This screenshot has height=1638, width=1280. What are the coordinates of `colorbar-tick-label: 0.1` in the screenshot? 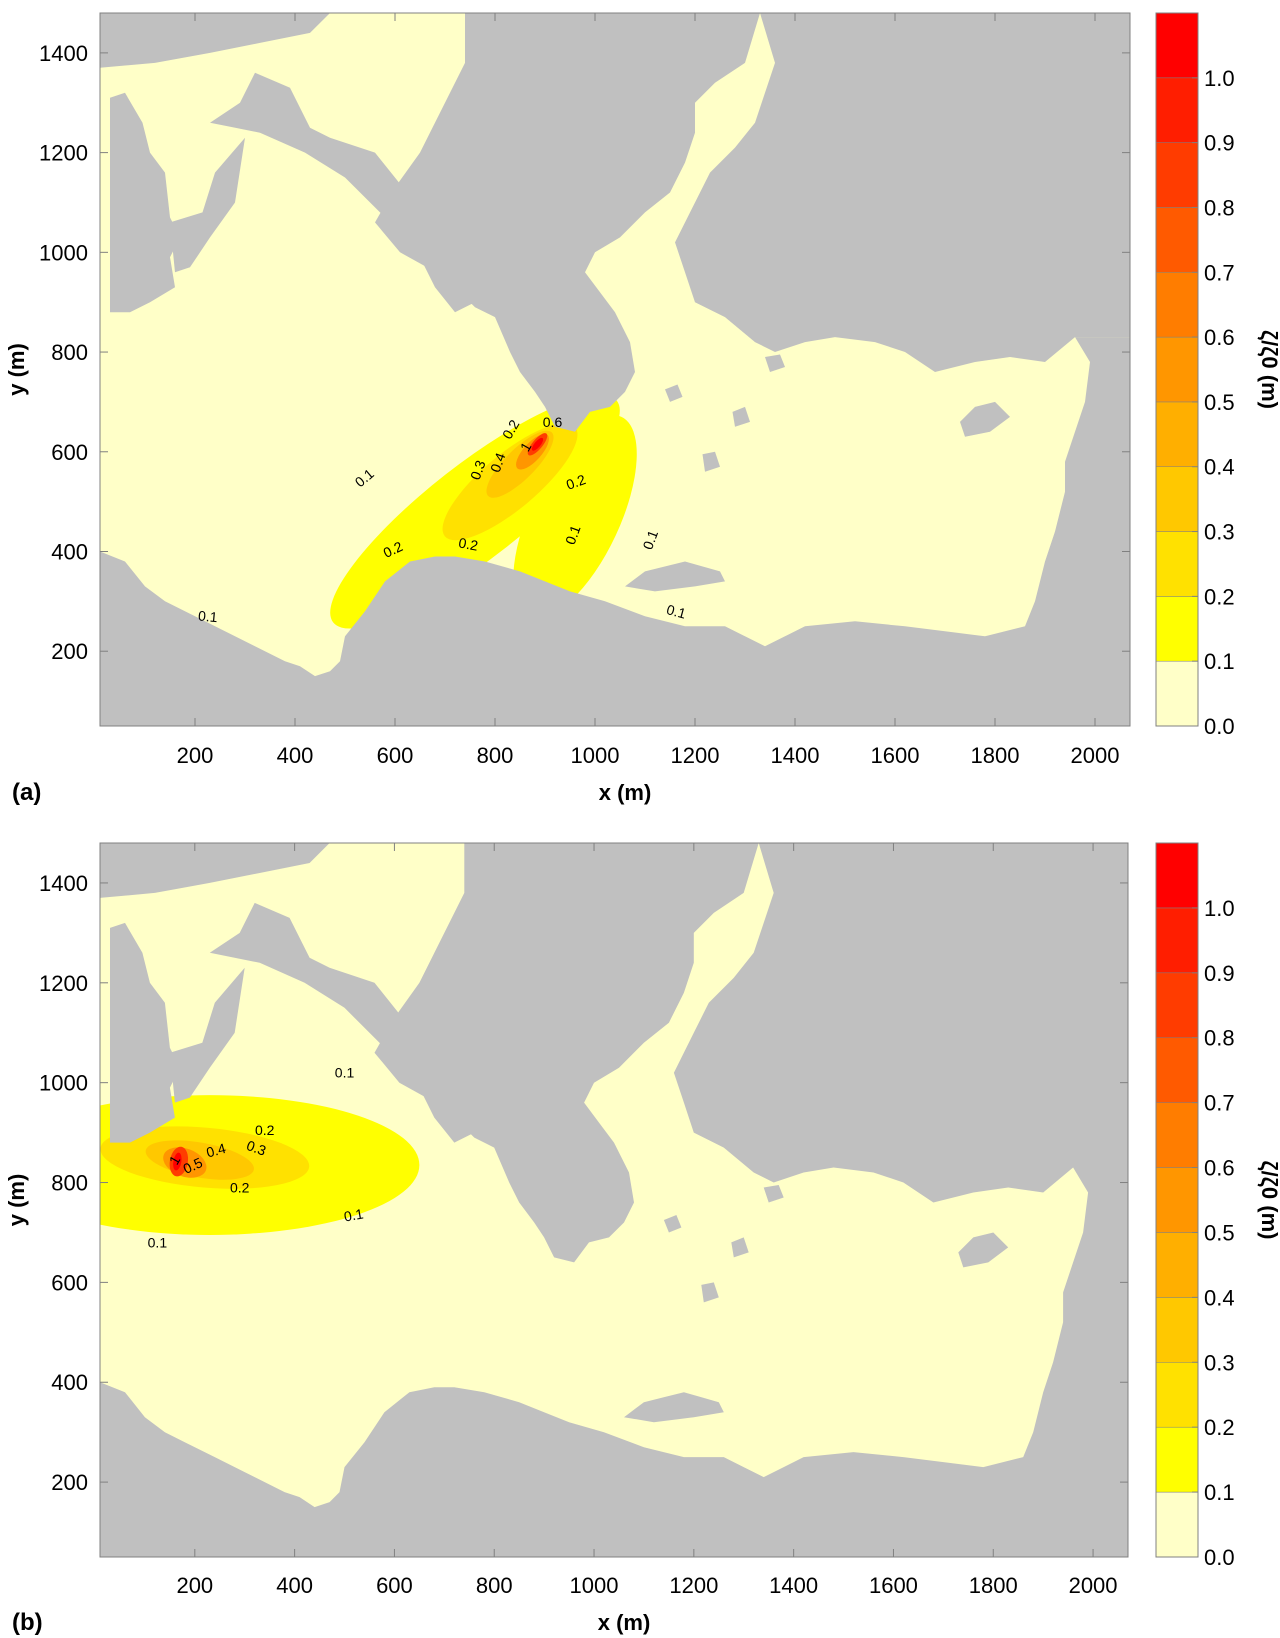 It's located at (1219, 1492).